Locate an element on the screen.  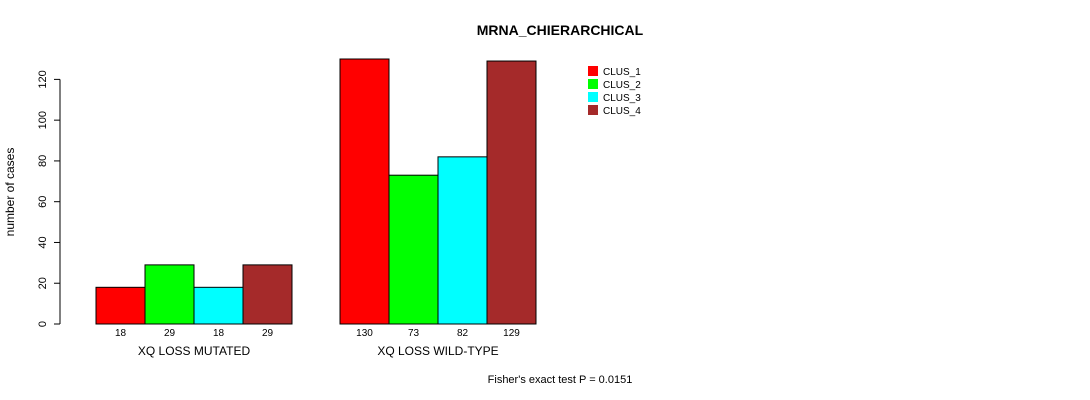
bar-clus-4-wild-type is located at coordinates (511, 192).